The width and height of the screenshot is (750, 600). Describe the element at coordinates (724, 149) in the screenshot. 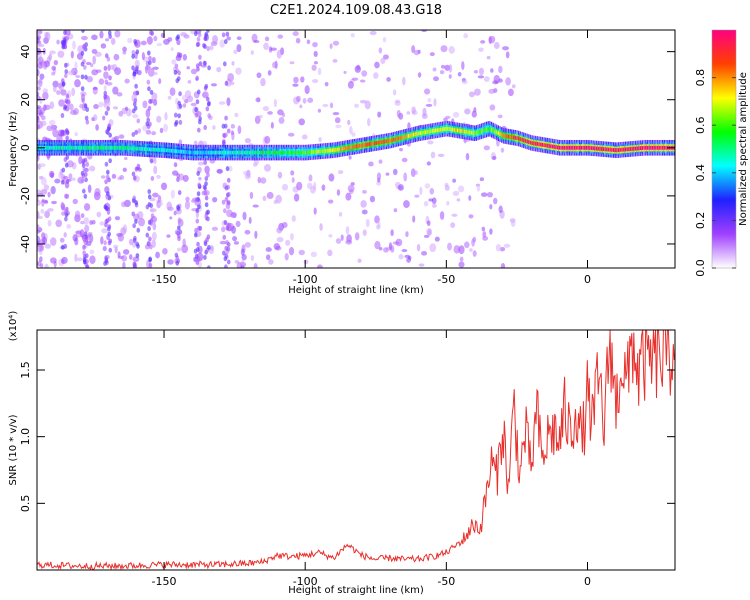

I see `colorbar-gradient` at that location.